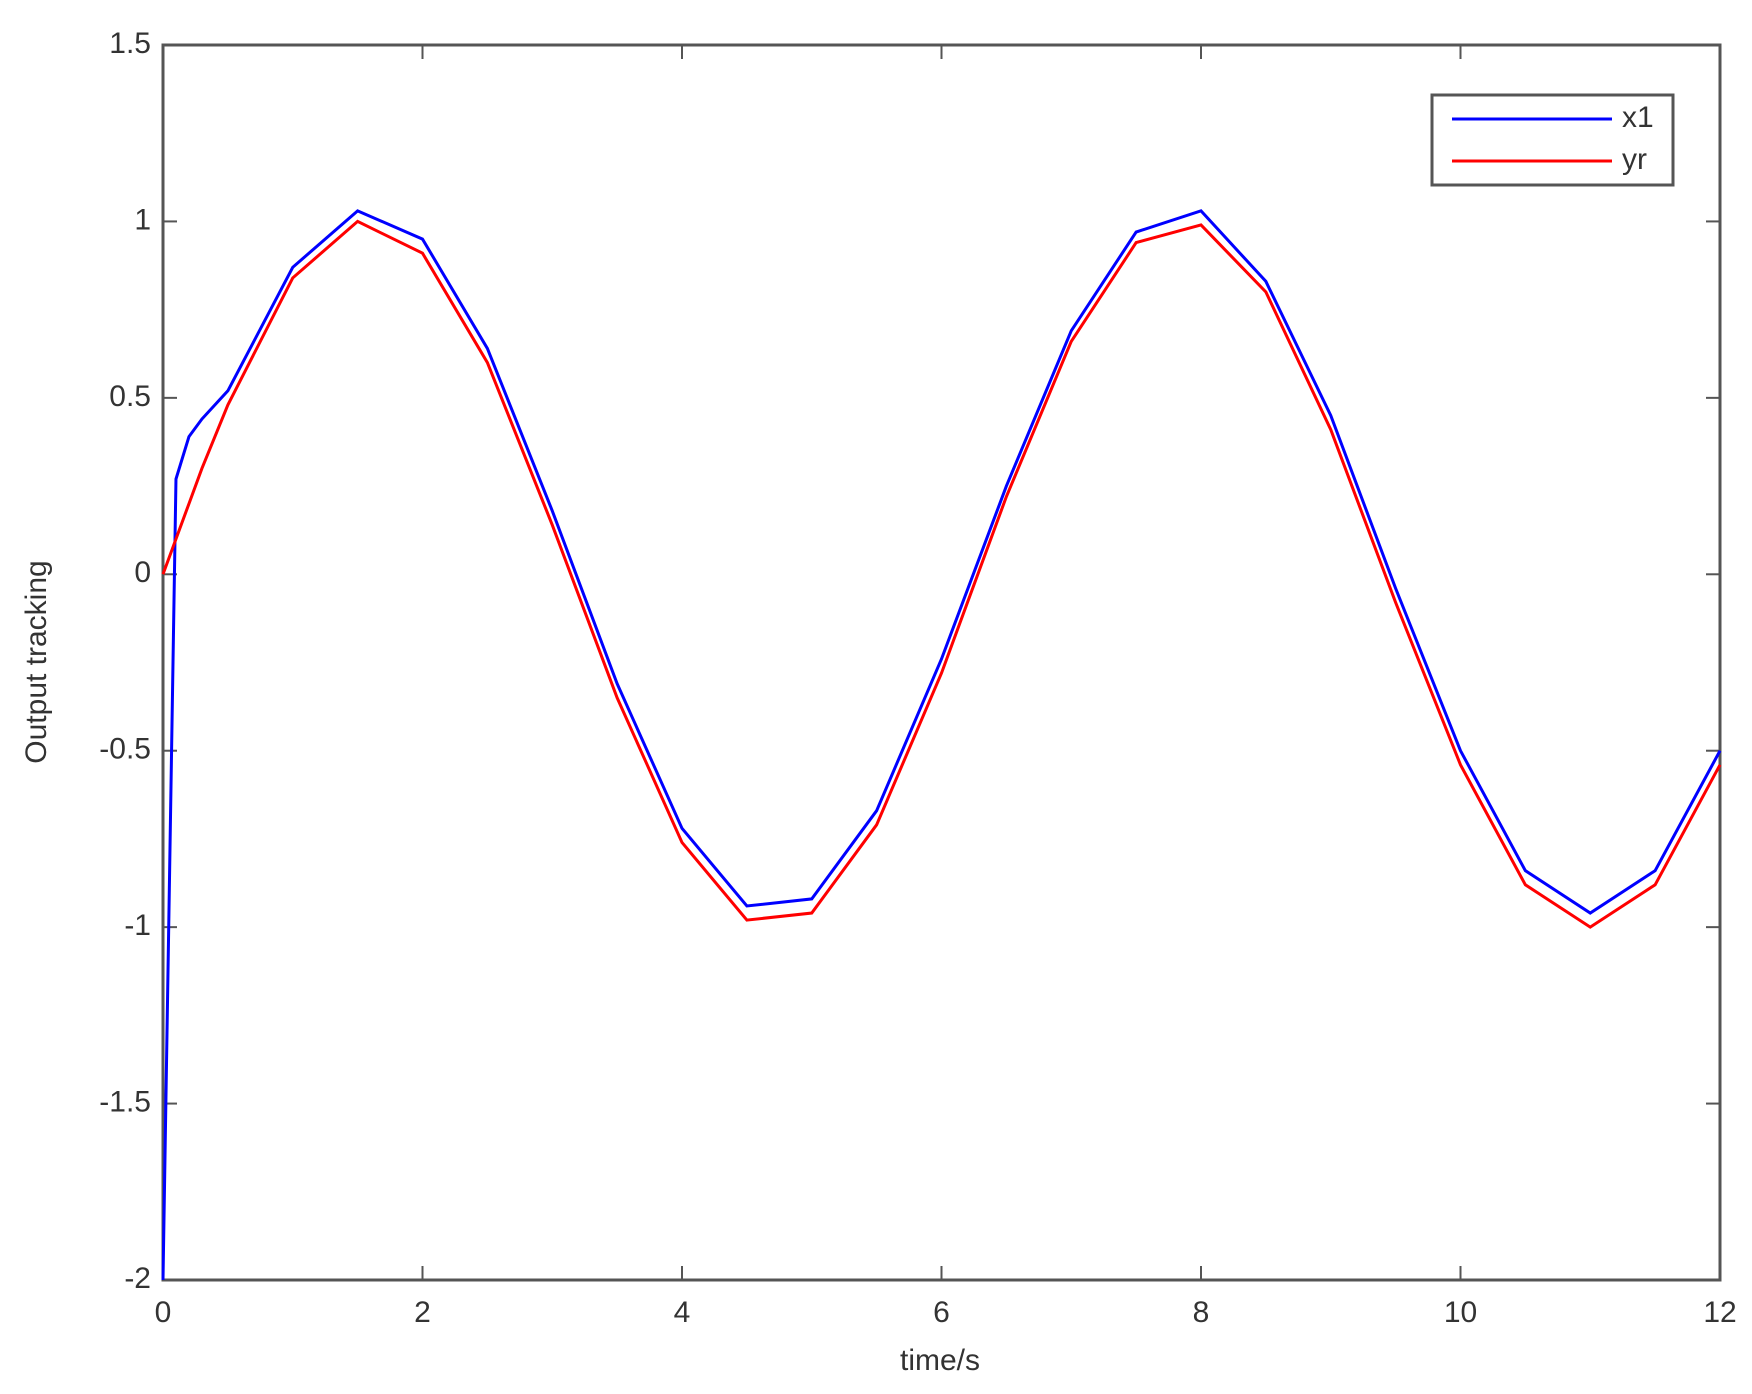 The width and height of the screenshot is (1752, 1394). Describe the element at coordinates (422, 1312) in the screenshot. I see `x-tick-label: 2` at that location.